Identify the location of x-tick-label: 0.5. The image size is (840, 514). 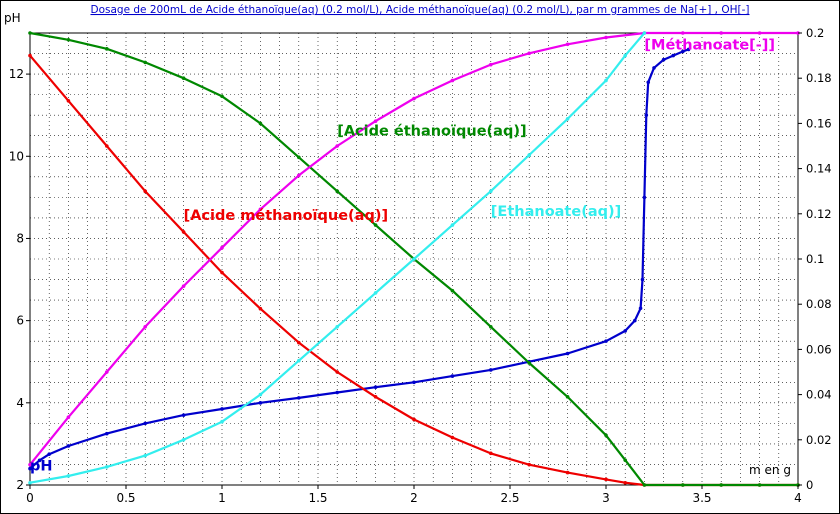
(125, 498).